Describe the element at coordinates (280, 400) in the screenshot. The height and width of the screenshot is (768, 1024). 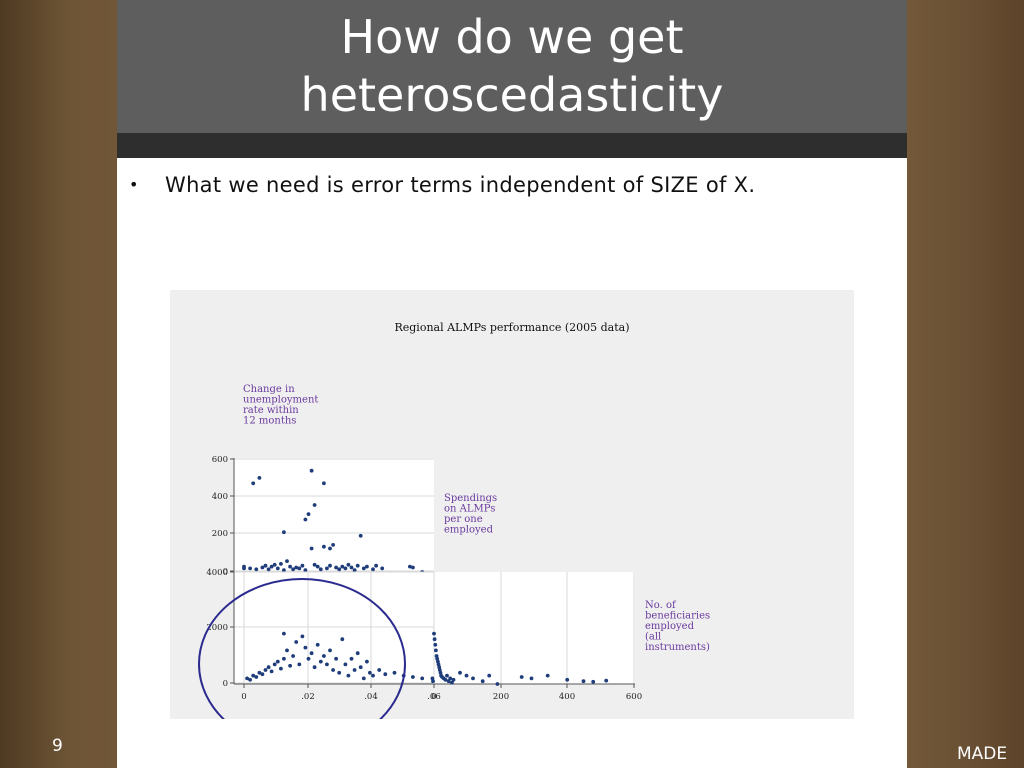
I see `variable-label-line: unemployment` at that location.